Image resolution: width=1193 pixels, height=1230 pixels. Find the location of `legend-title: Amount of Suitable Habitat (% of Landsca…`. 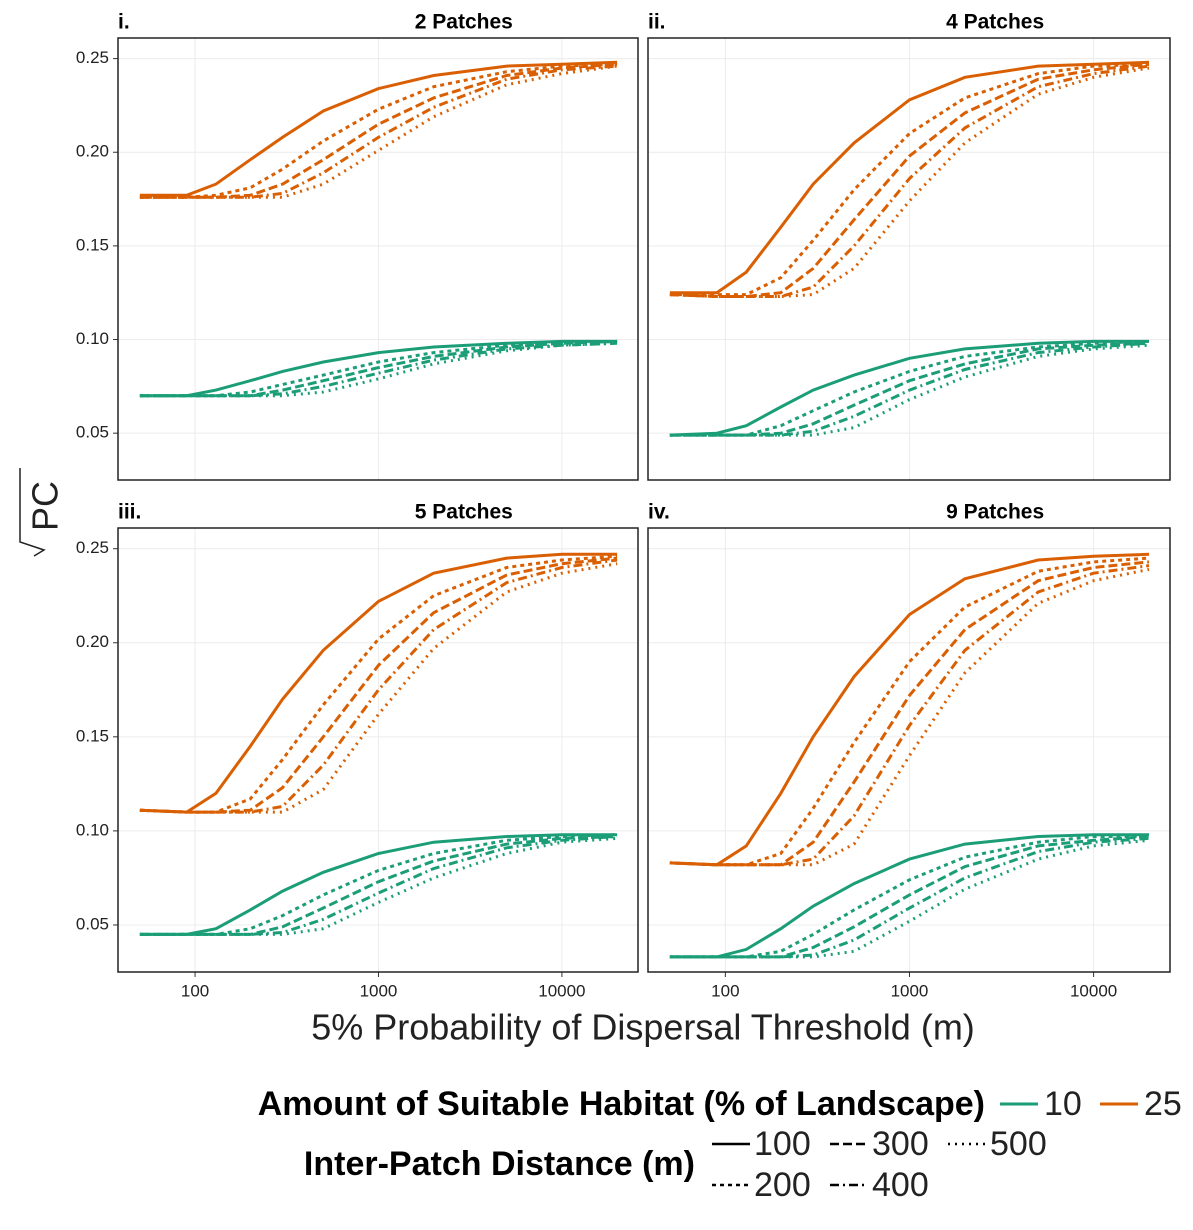

legend-title: Amount of Suitable Habitat (% of Landsca… is located at coordinates (621, 1104).